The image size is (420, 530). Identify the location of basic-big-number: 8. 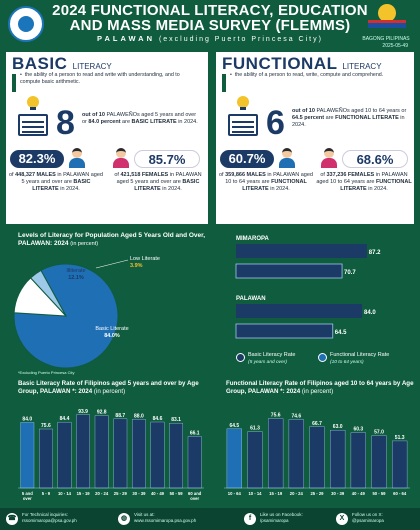
(65, 123).